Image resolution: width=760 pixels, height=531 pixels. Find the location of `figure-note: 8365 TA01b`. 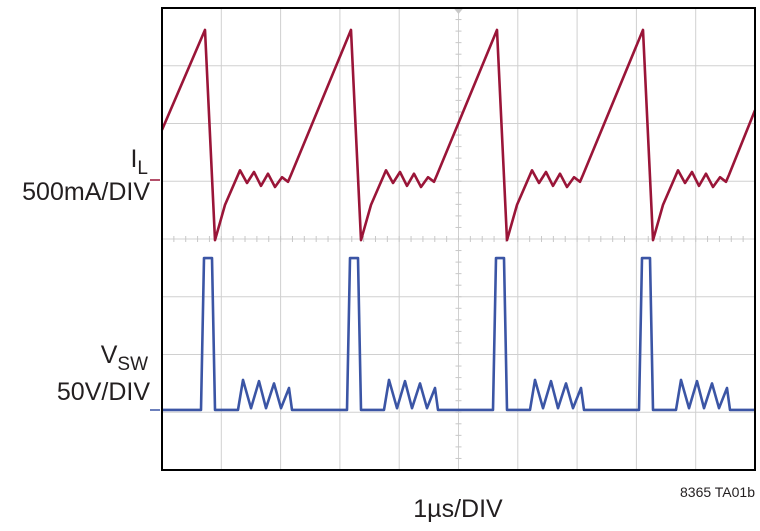

figure-note: 8365 TA01b is located at coordinates (717, 492).